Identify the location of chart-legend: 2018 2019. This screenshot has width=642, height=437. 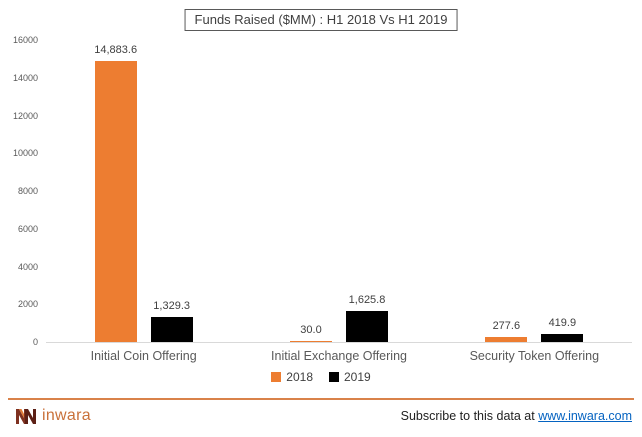
(321, 377).